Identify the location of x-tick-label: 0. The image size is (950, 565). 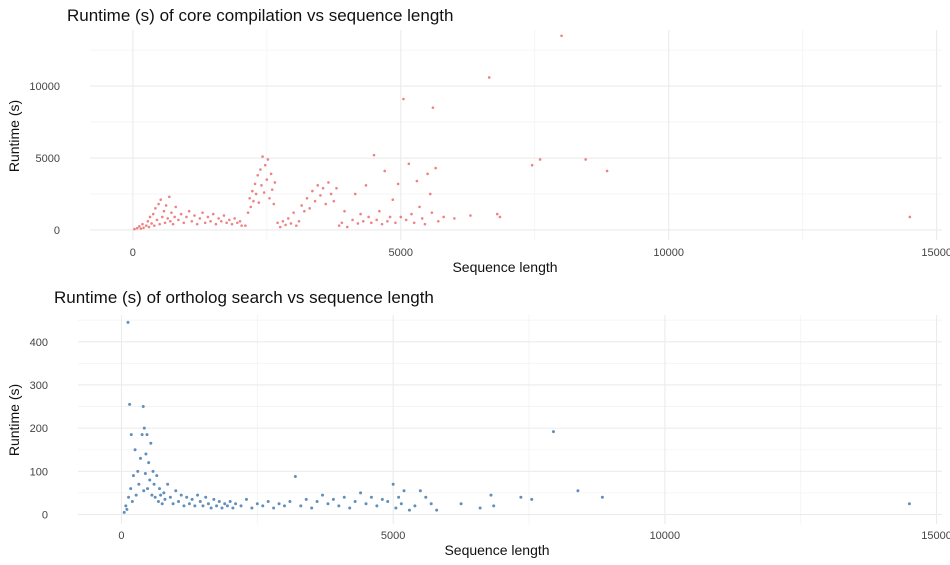
(133, 253).